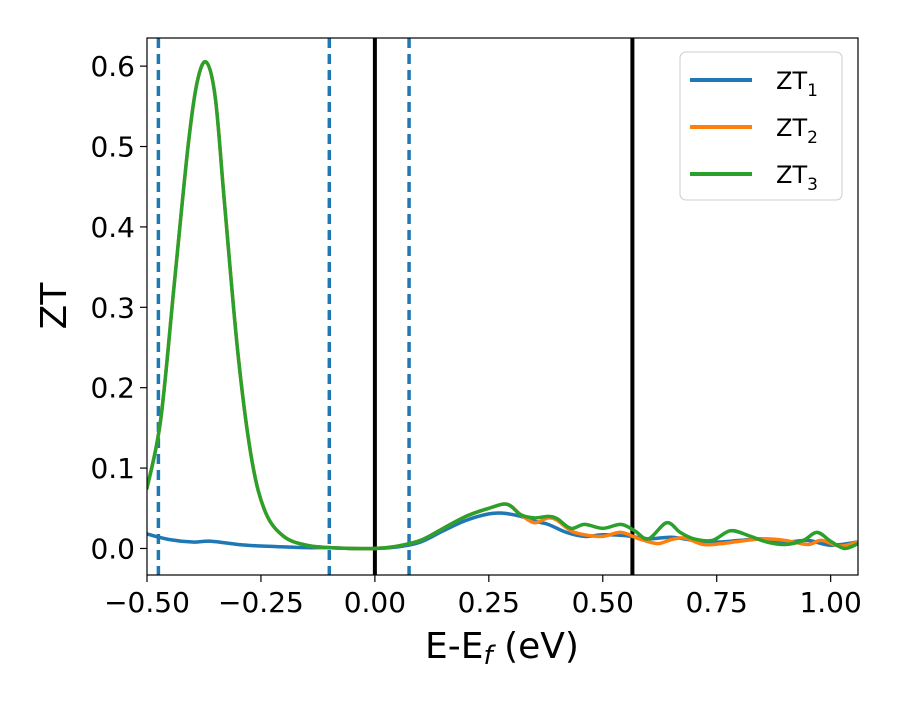 This screenshot has width=900, height=704. I want to click on x-axis-title: E-Ef (eV), so click(502, 648).